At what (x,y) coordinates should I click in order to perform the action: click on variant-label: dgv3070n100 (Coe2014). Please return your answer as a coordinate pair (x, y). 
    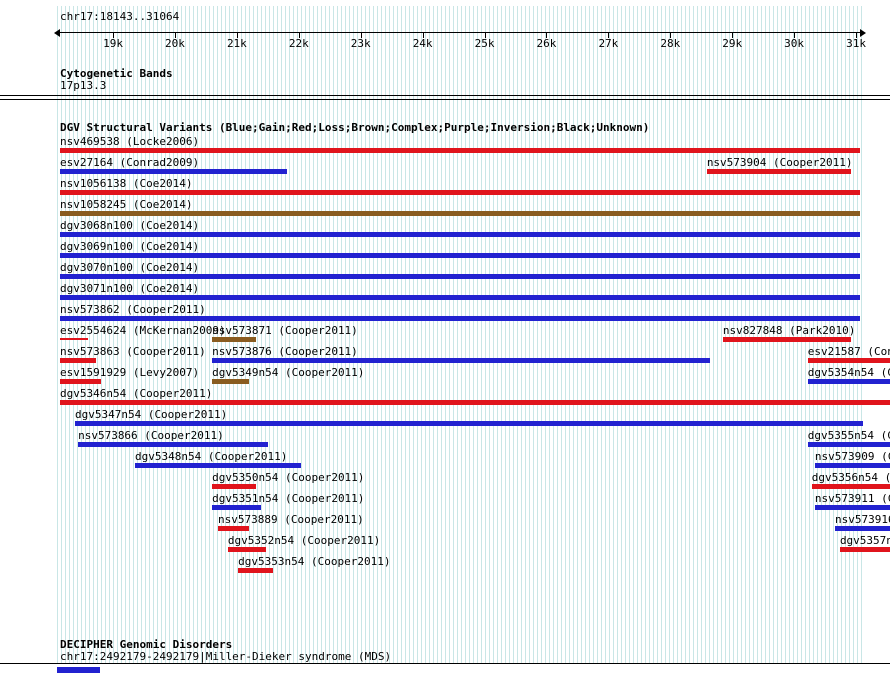
    Looking at the image, I should click on (130, 267).